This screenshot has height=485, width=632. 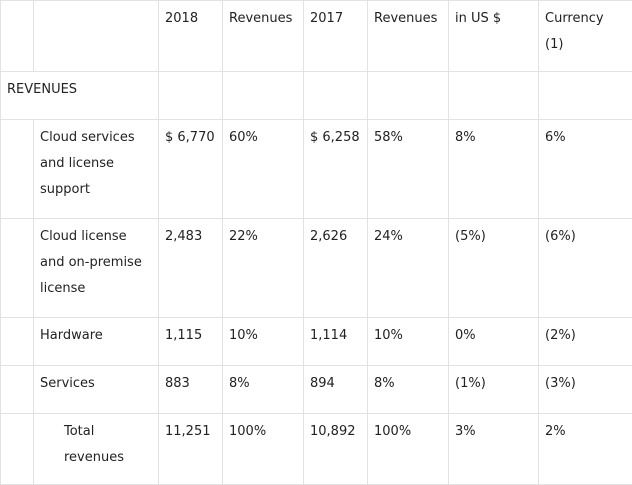 What do you see at coordinates (191, 169) in the screenshot?
I see `value-2018: $ 6,770` at bounding box center [191, 169].